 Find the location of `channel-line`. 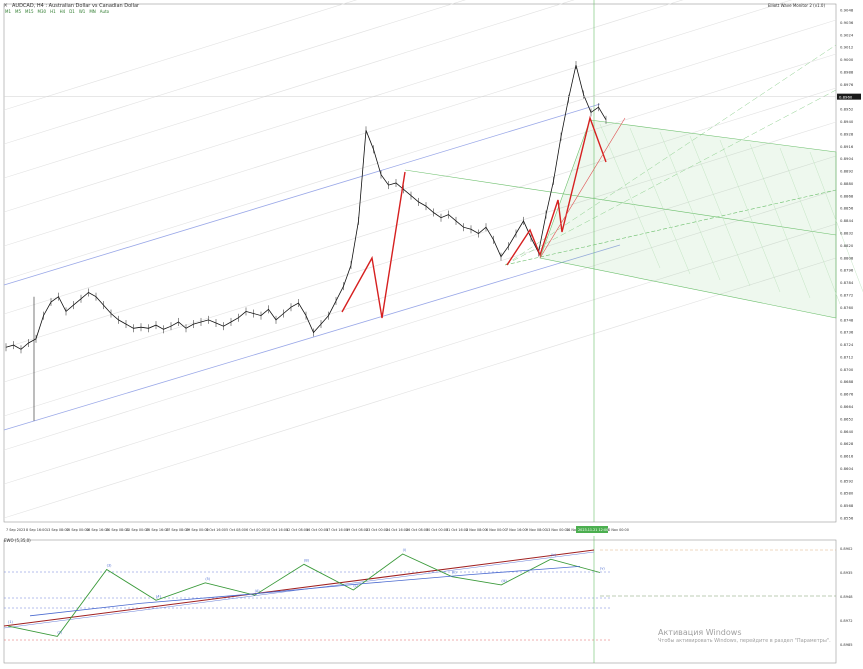

channel-line is located at coordinates (234, 72).